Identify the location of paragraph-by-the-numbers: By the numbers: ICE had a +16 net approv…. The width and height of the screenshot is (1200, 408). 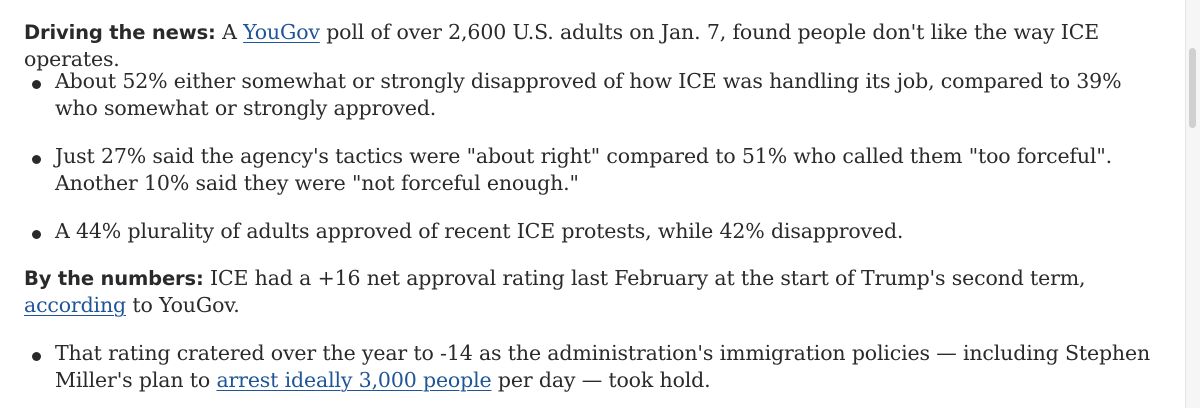
(604, 292).